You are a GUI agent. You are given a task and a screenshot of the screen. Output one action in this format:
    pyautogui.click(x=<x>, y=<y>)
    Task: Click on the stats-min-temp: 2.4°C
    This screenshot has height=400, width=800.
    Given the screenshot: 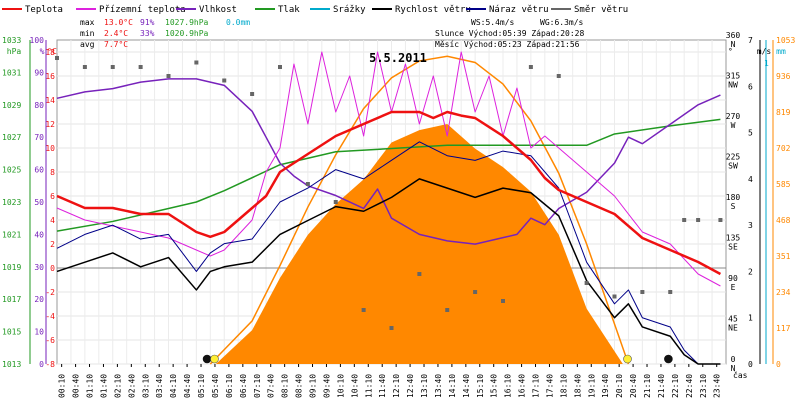 What is the action you would take?
    pyautogui.click(x=116, y=33)
    